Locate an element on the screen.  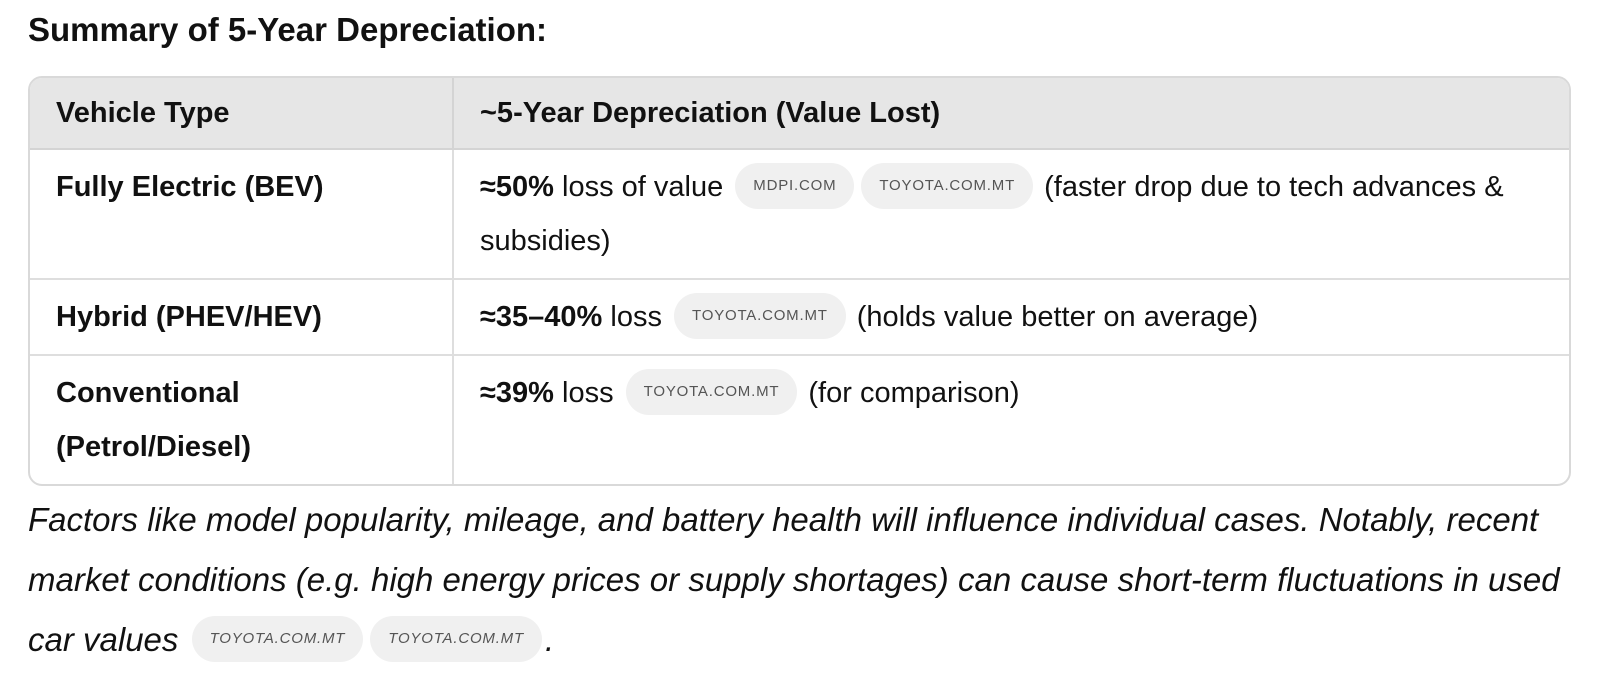
depreciation-value: ≈39% is located at coordinates (517, 393).